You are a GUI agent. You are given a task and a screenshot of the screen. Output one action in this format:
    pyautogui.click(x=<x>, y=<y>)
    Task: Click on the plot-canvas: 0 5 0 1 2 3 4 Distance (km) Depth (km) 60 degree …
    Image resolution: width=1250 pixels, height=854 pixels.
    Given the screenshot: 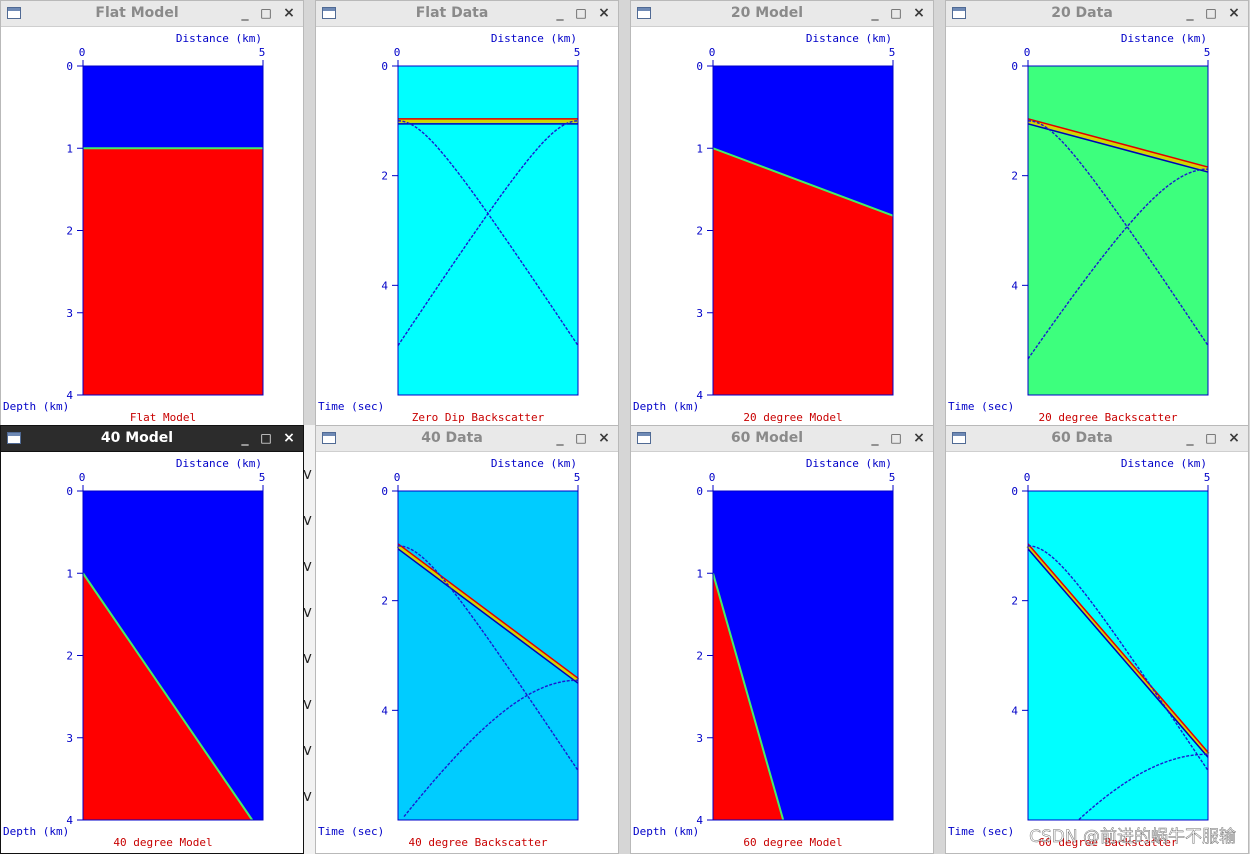 What is the action you would take?
    pyautogui.click(x=764, y=653)
    